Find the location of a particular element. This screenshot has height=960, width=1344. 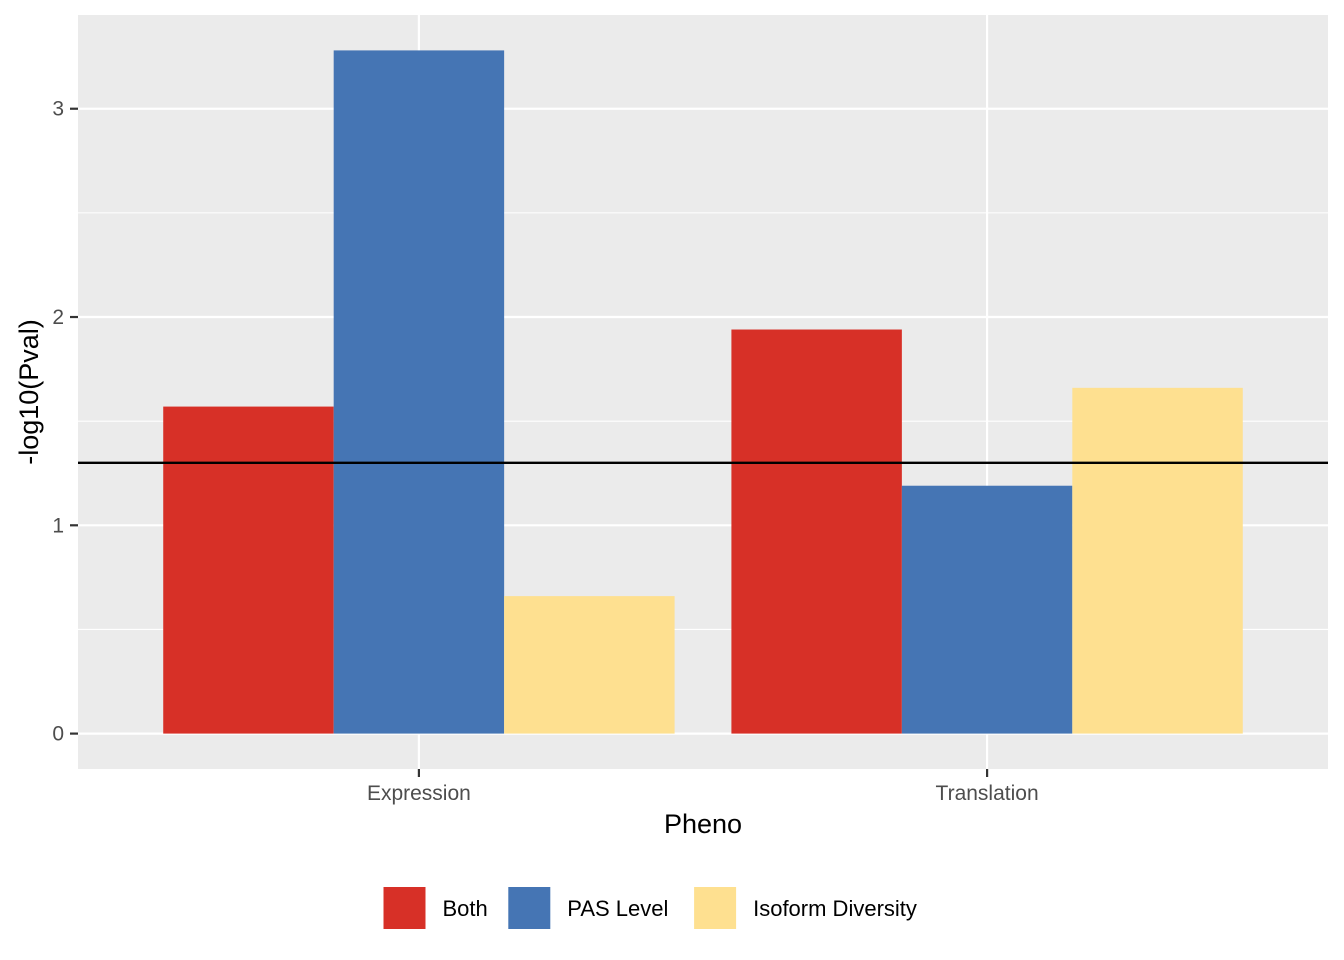

y-tick-label: 2 is located at coordinates (58, 317).